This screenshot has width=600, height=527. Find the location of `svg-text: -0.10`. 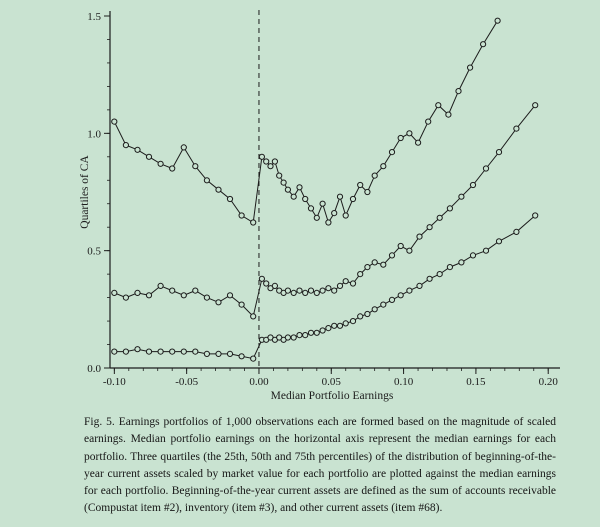

svg-text: -0.10 is located at coordinates (114, 382).